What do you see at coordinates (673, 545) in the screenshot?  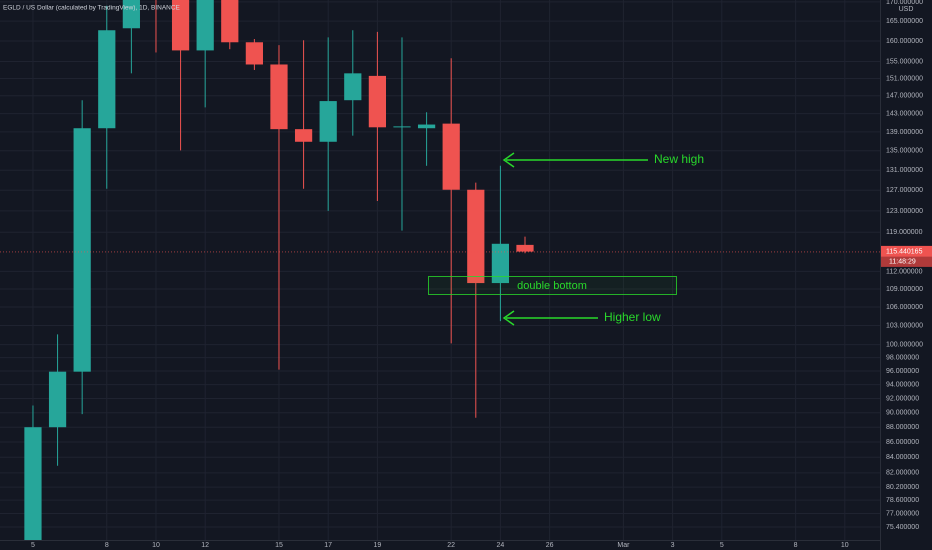 I see `x-tick-label: 3` at bounding box center [673, 545].